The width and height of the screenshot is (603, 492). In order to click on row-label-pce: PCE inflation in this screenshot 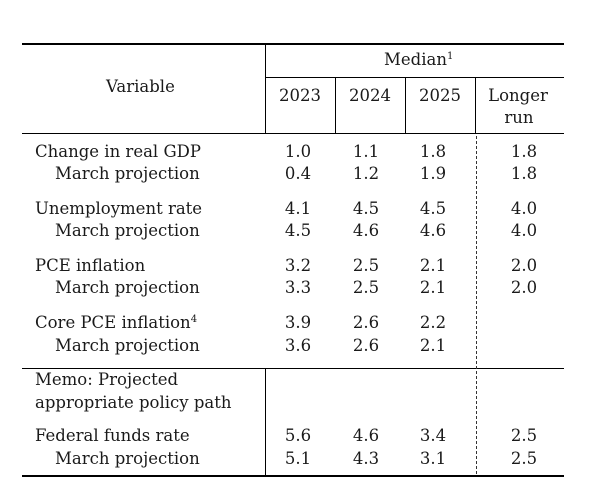, I will do `click(90, 265)`.